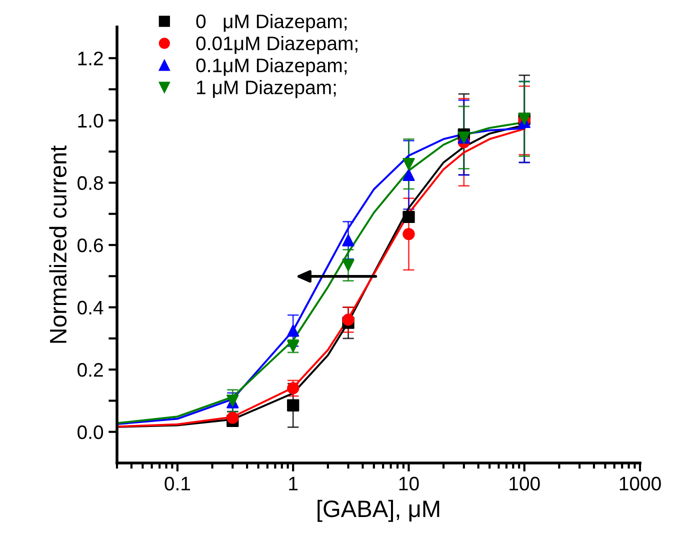  I want to click on y-tick-label: 0.6, so click(90, 245).